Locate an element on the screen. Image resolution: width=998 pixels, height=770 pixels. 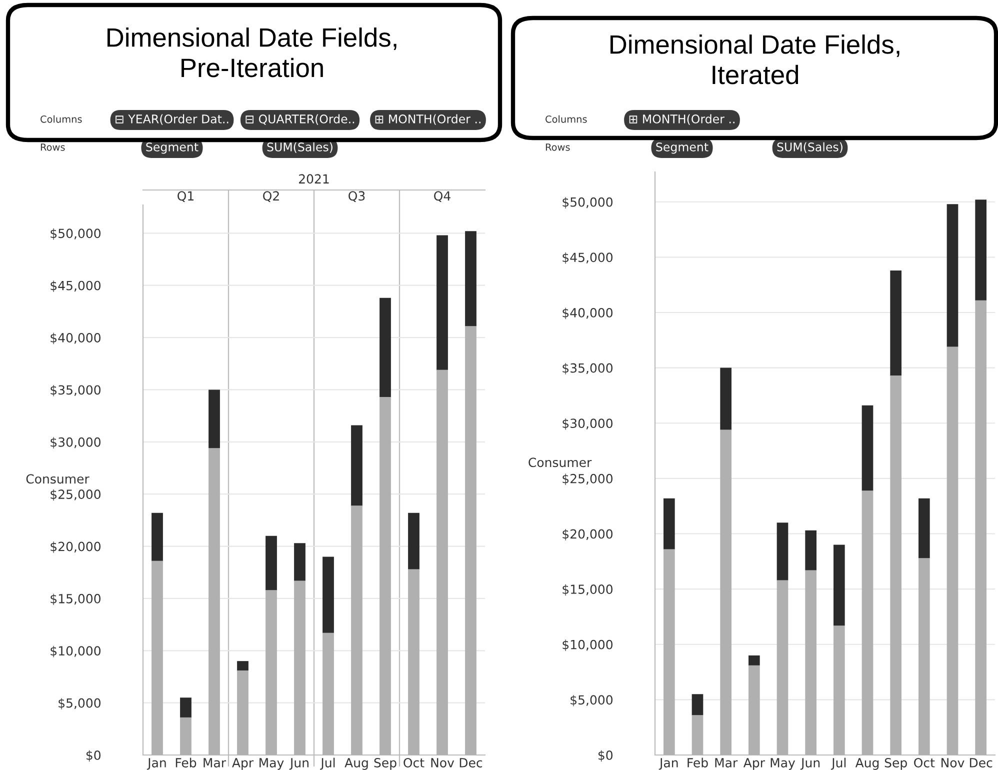
text: Q4 is located at coordinates (442, 196).